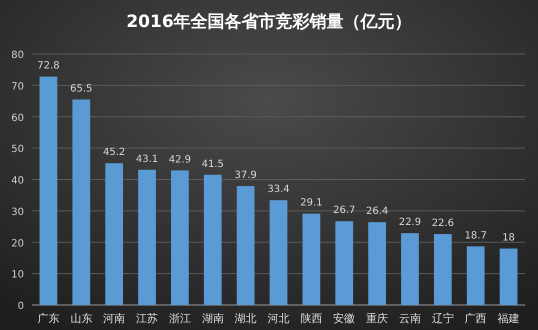  Describe the element at coordinates (179, 318) in the screenshot. I see `x-tick-label: 浙江` at that location.